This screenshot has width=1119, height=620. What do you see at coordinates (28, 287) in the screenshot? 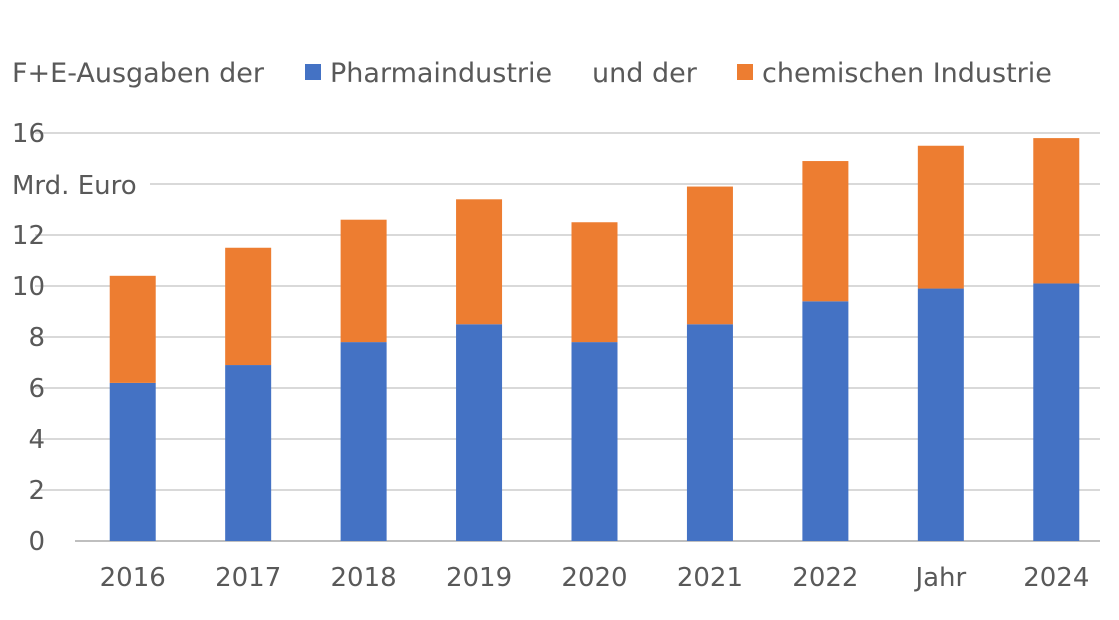
I see `y-tick-label: 10` at bounding box center [28, 287].